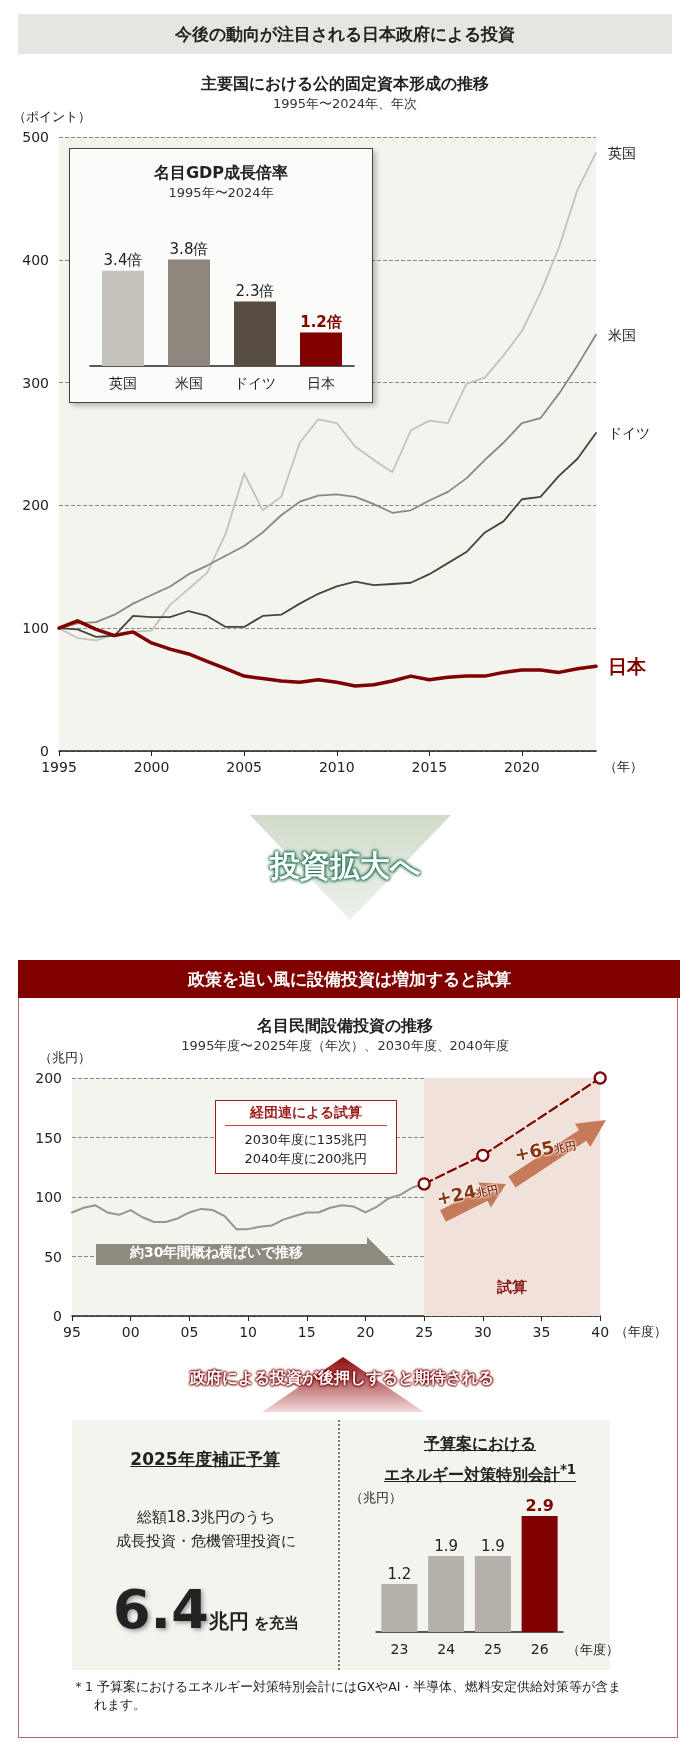 The width and height of the screenshot is (690, 1746). I want to click on text: 6.4兆円 を充当, so click(206, 1609).